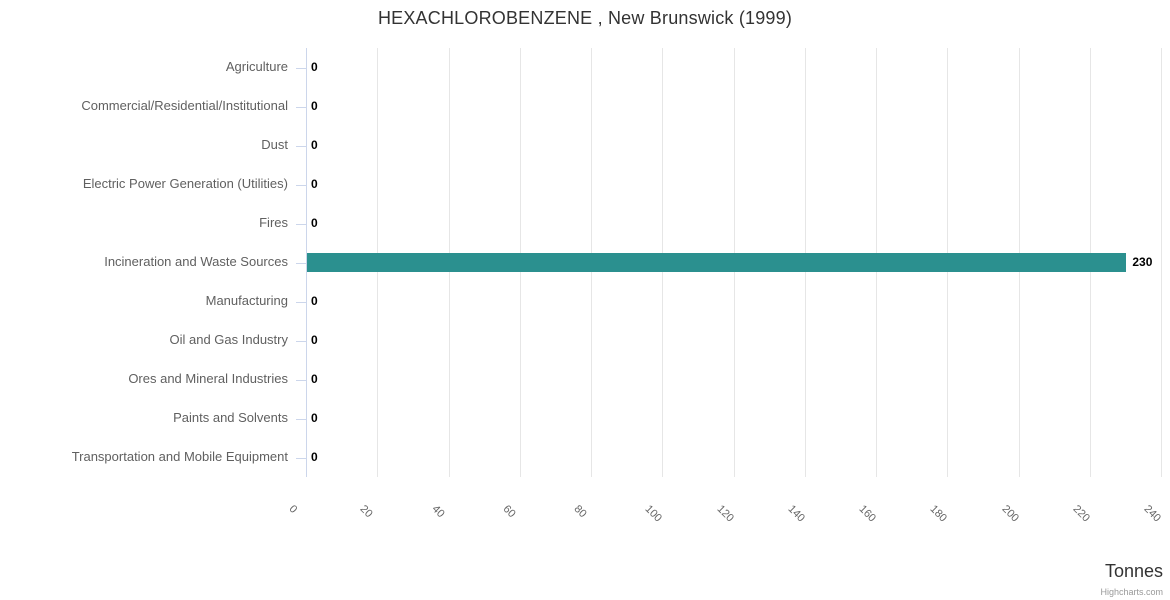 The height and width of the screenshot is (600, 1170). I want to click on x-axis-tick-label: 160, so click(867, 514).